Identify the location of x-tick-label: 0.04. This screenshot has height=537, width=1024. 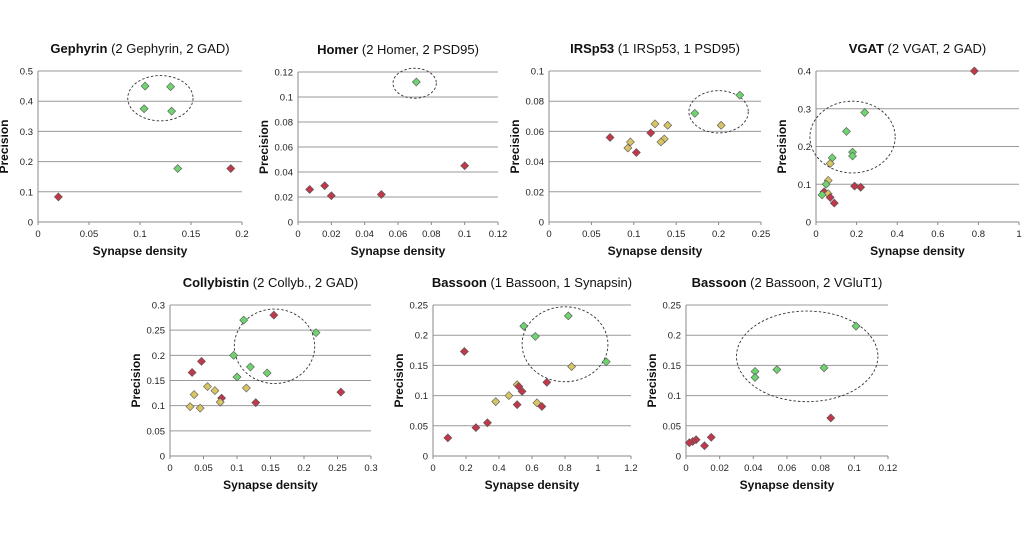
(364, 234).